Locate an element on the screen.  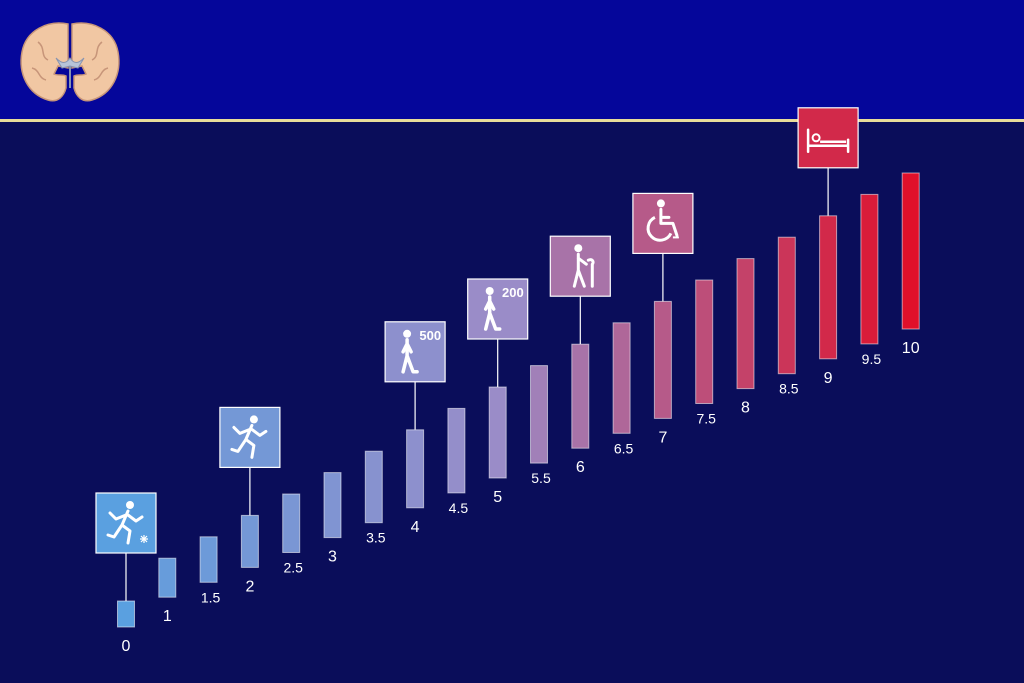
scale-label-0: 0 is located at coordinates (126, 646).